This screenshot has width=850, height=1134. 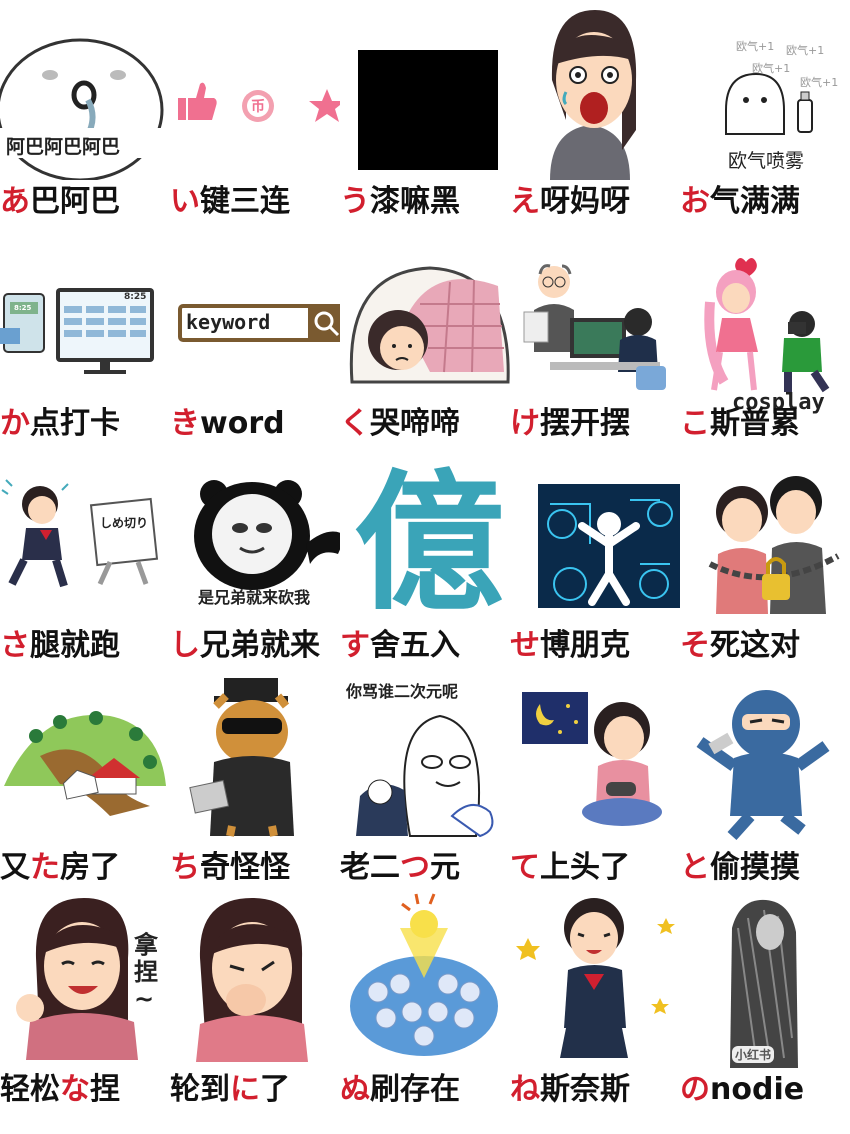 What do you see at coordinates (60, 645) in the screenshot?
I see `sticker-caption: さ腿就跑` at bounding box center [60, 645].